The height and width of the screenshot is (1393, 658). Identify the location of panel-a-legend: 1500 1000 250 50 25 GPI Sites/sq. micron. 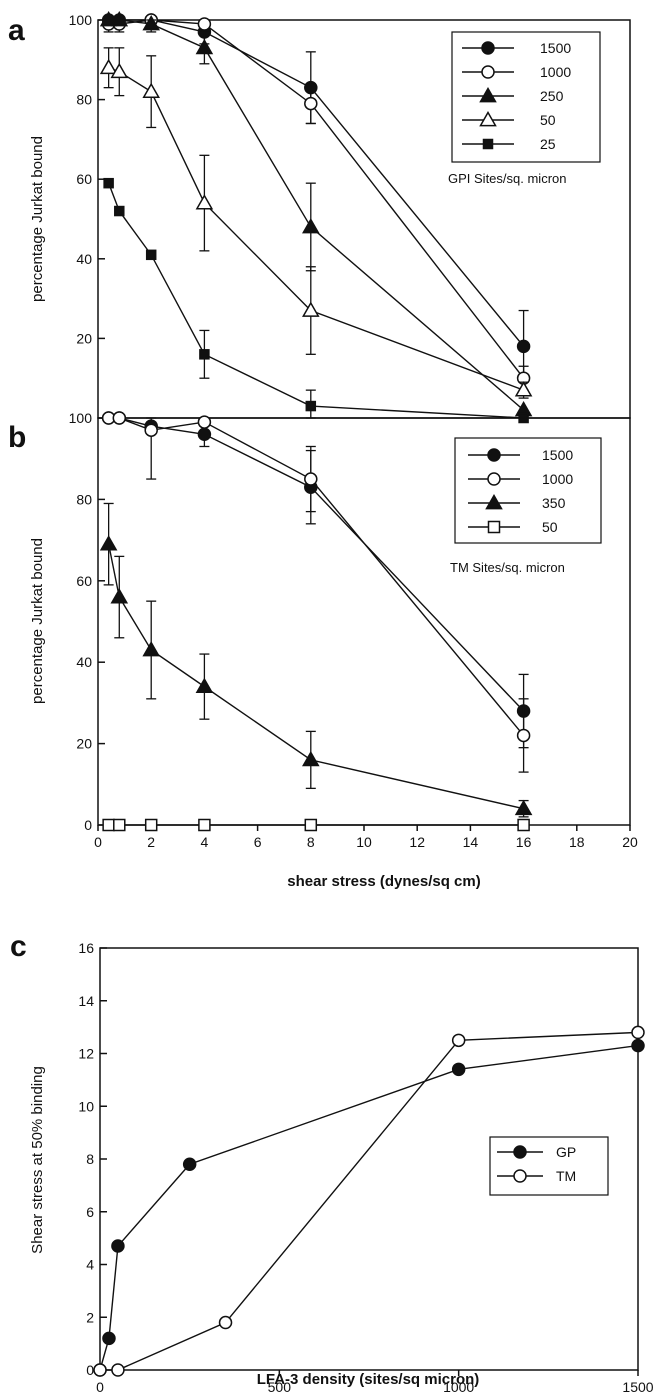
(524, 108).